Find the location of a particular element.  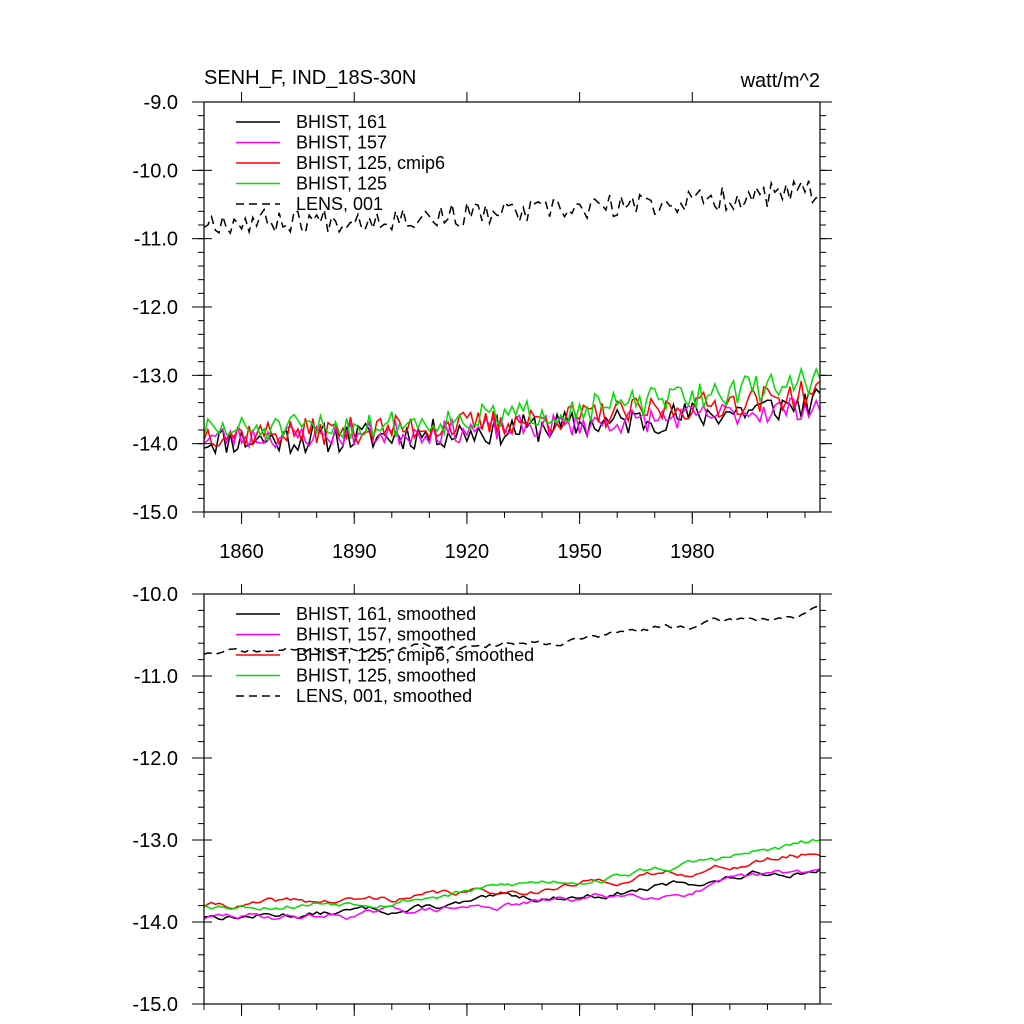

legend-label: BHIST, 157, smoothed is located at coordinates (386, 635).